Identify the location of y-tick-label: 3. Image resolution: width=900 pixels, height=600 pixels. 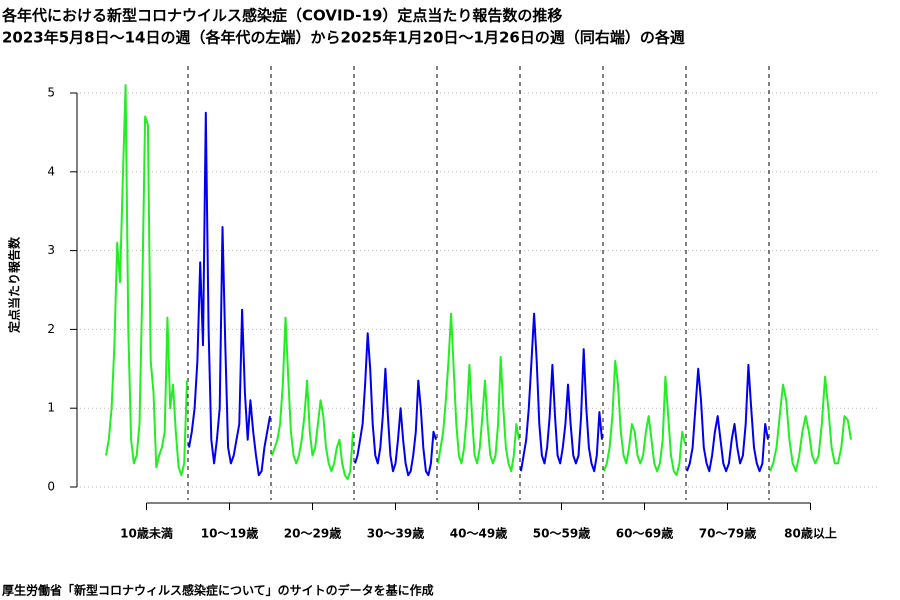
(51, 250).